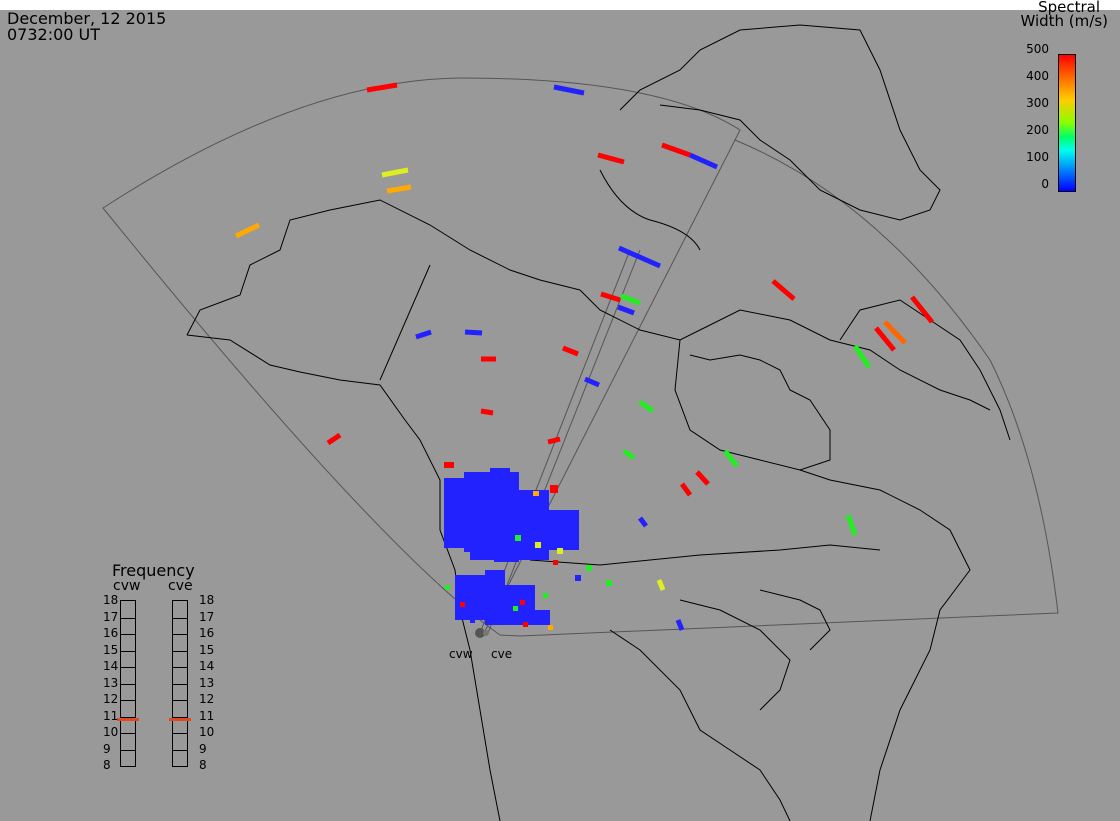  I want to click on frequency-gauge-cvw, so click(128, 683).